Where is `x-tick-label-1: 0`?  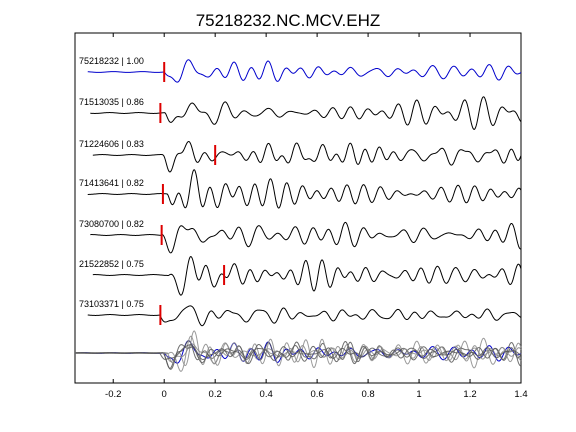 x-tick-label-1: 0 is located at coordinates (164, 394).